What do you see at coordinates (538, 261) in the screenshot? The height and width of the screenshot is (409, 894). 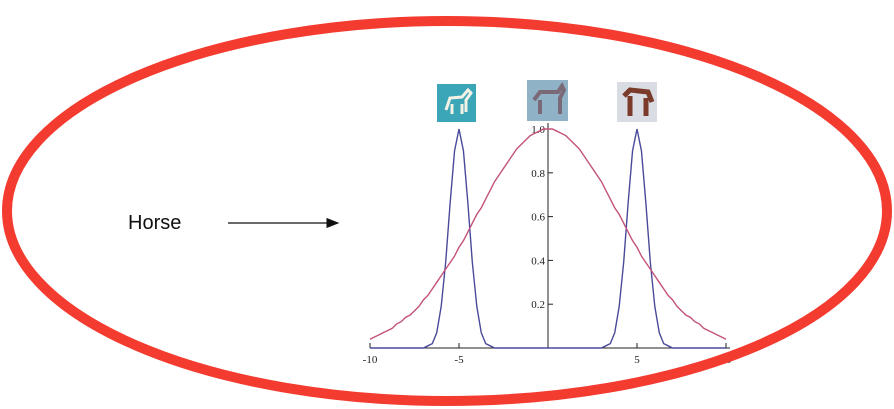 I see `y-tick-label: 0.4` at bounding box center [538, 261].